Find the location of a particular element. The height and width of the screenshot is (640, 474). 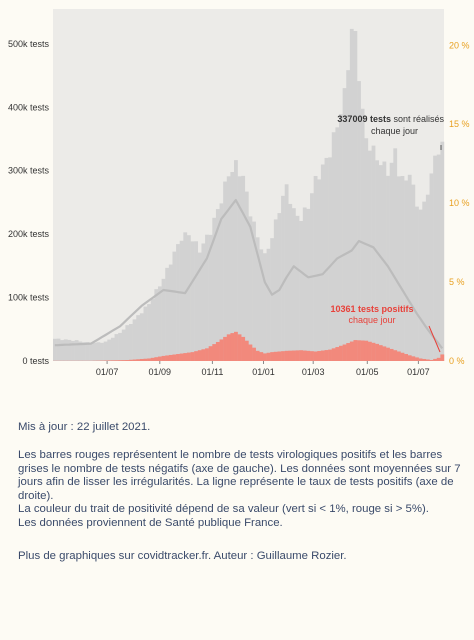

x-tick-label: 01/03 is located at coordinates (313, 372).